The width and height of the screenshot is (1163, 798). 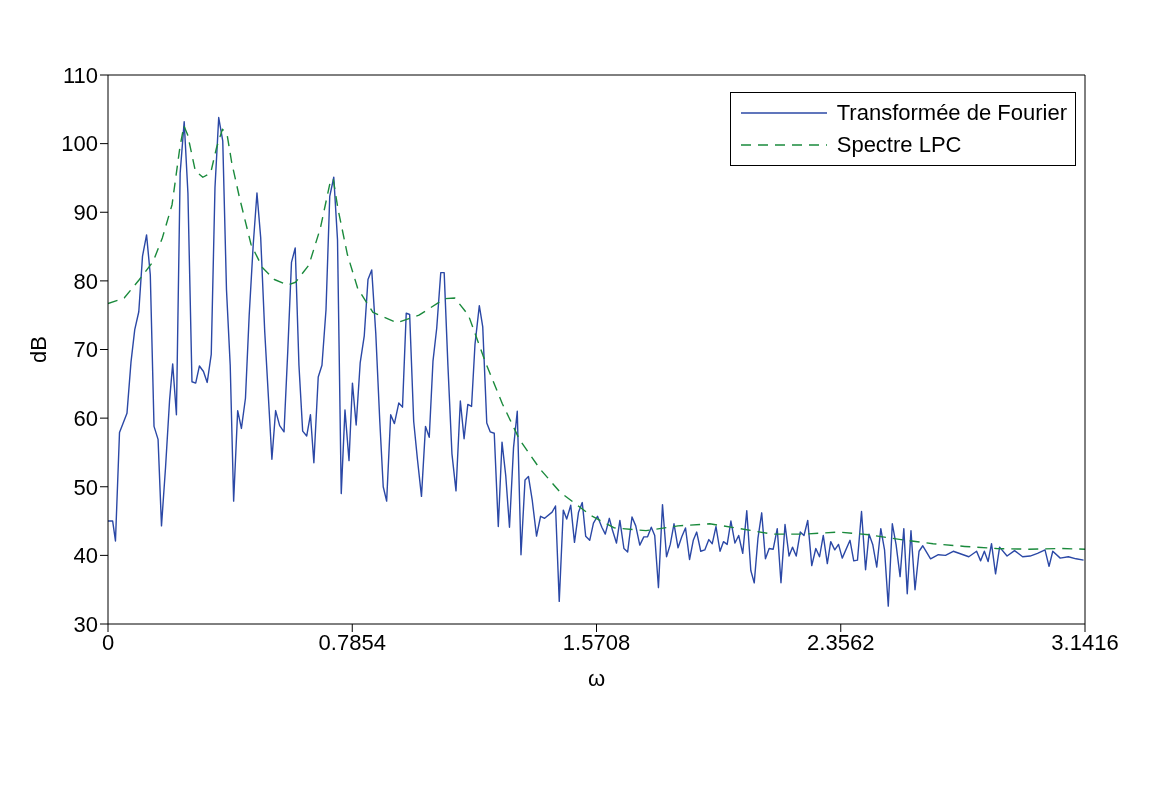 I want to click on y-tick-label: 110, so click(x=80, y=75).